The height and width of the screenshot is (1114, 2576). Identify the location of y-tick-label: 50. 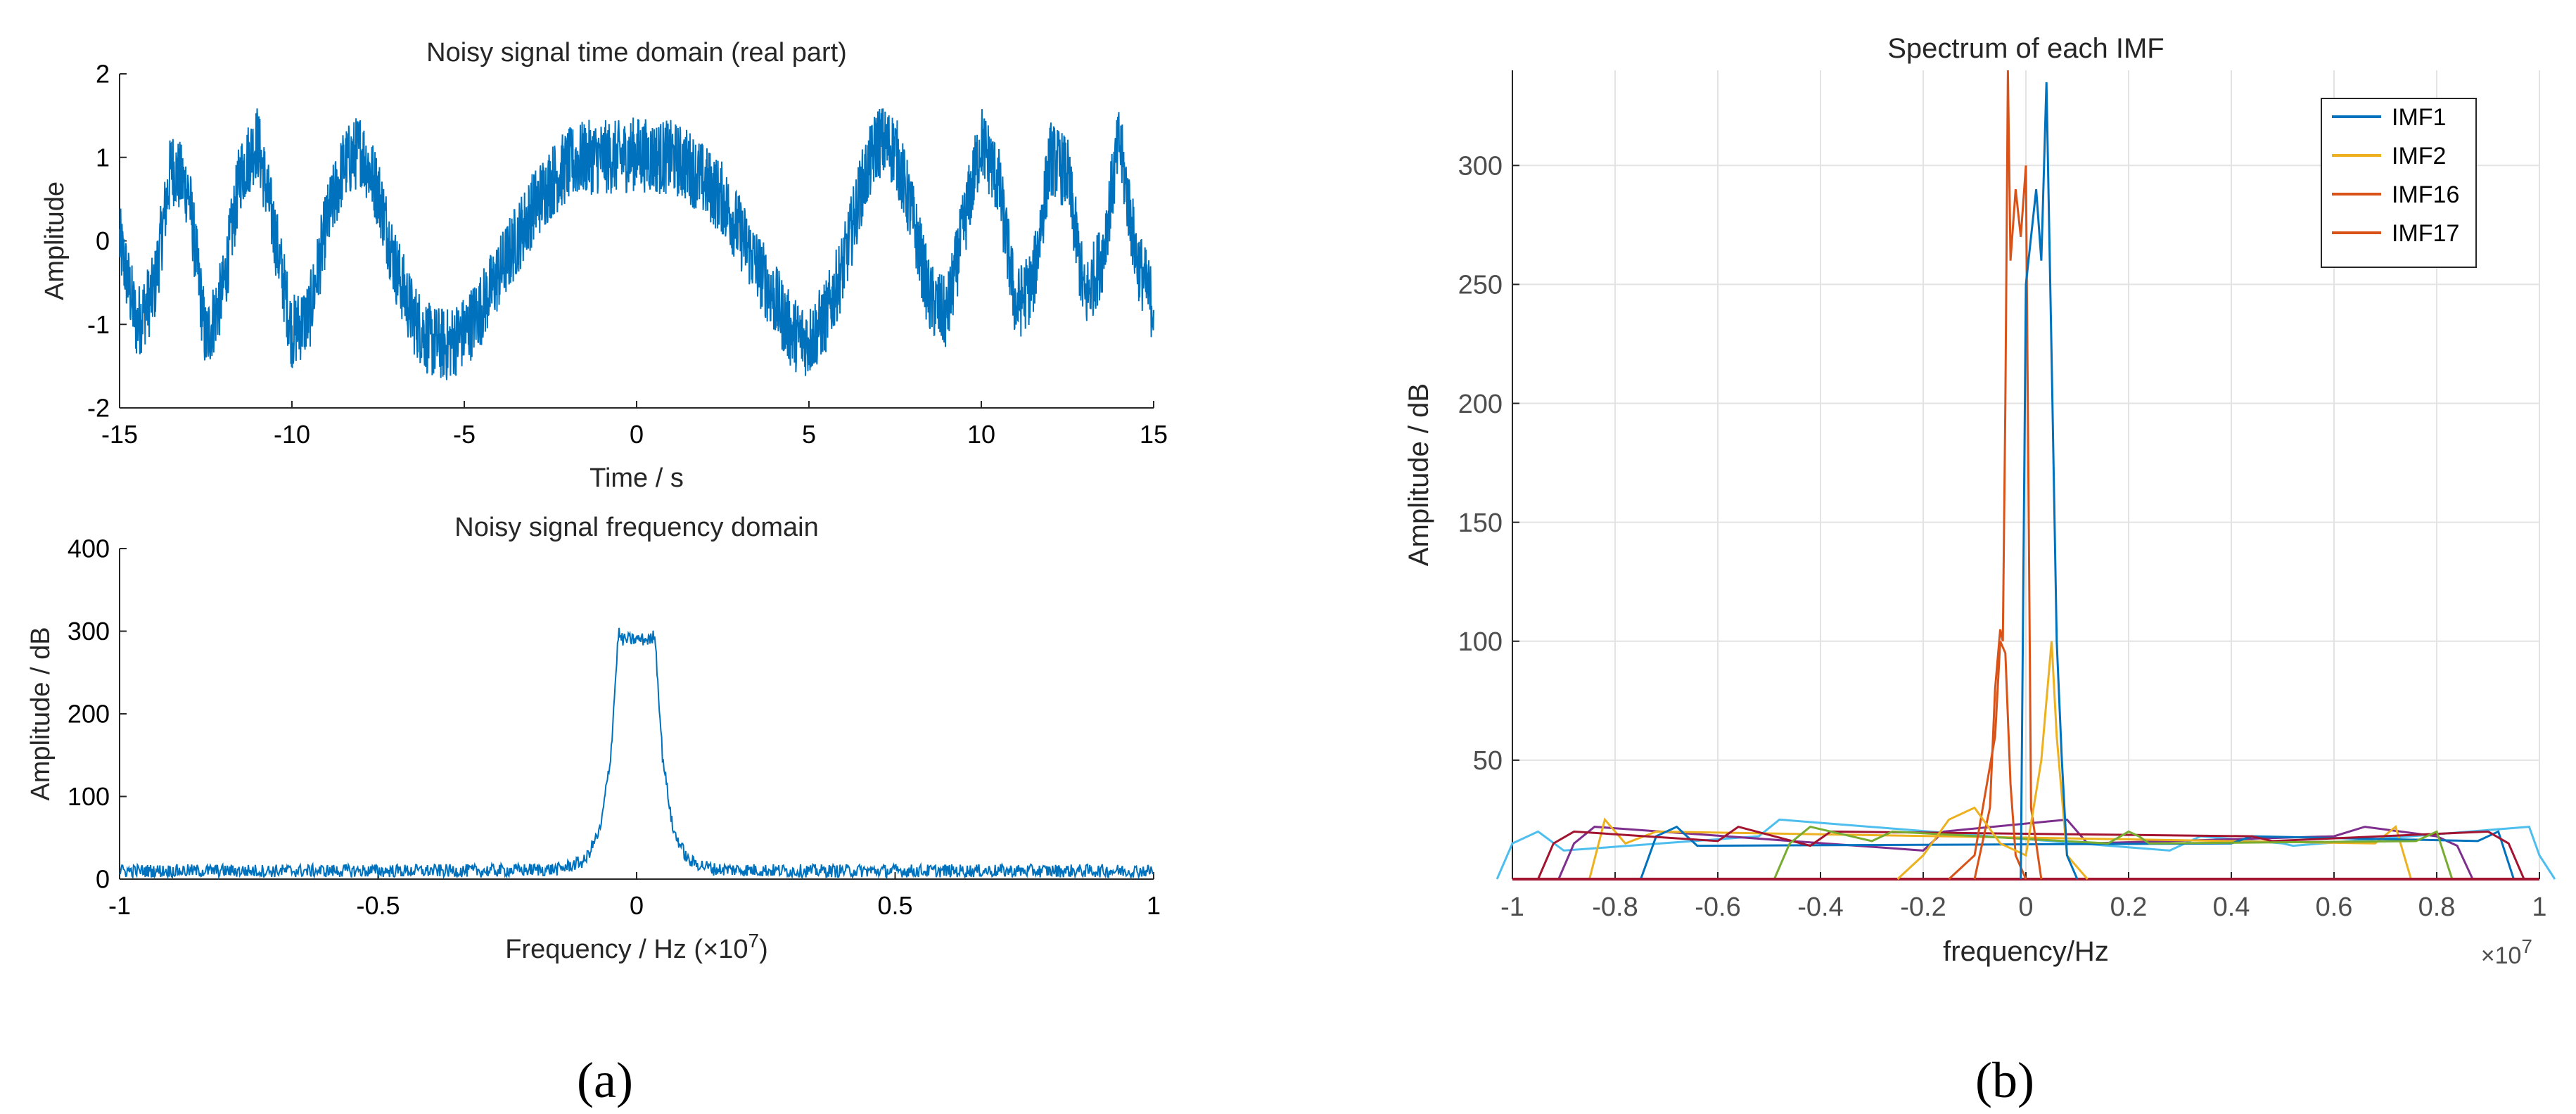
(1488, 761).